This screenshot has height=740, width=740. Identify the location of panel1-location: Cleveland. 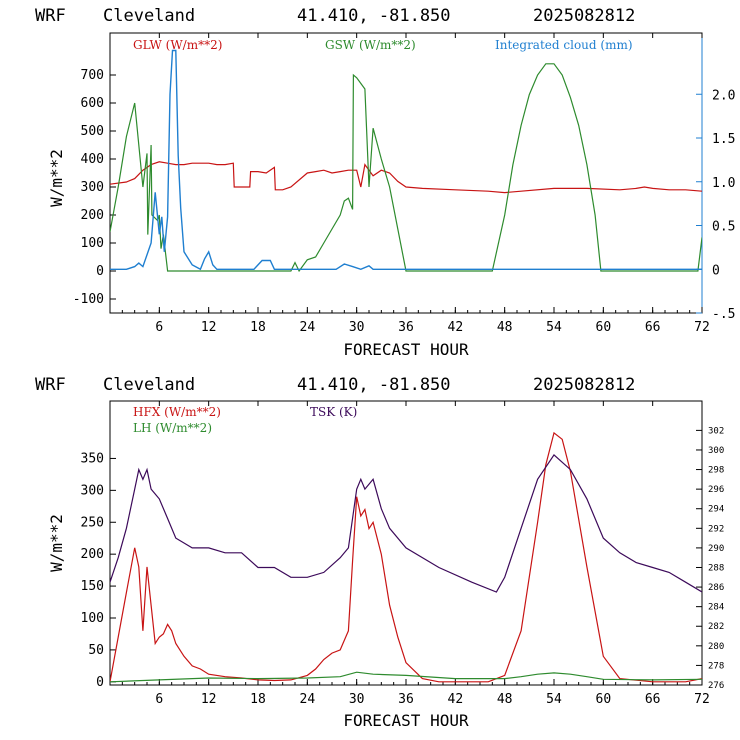
(149, 16).